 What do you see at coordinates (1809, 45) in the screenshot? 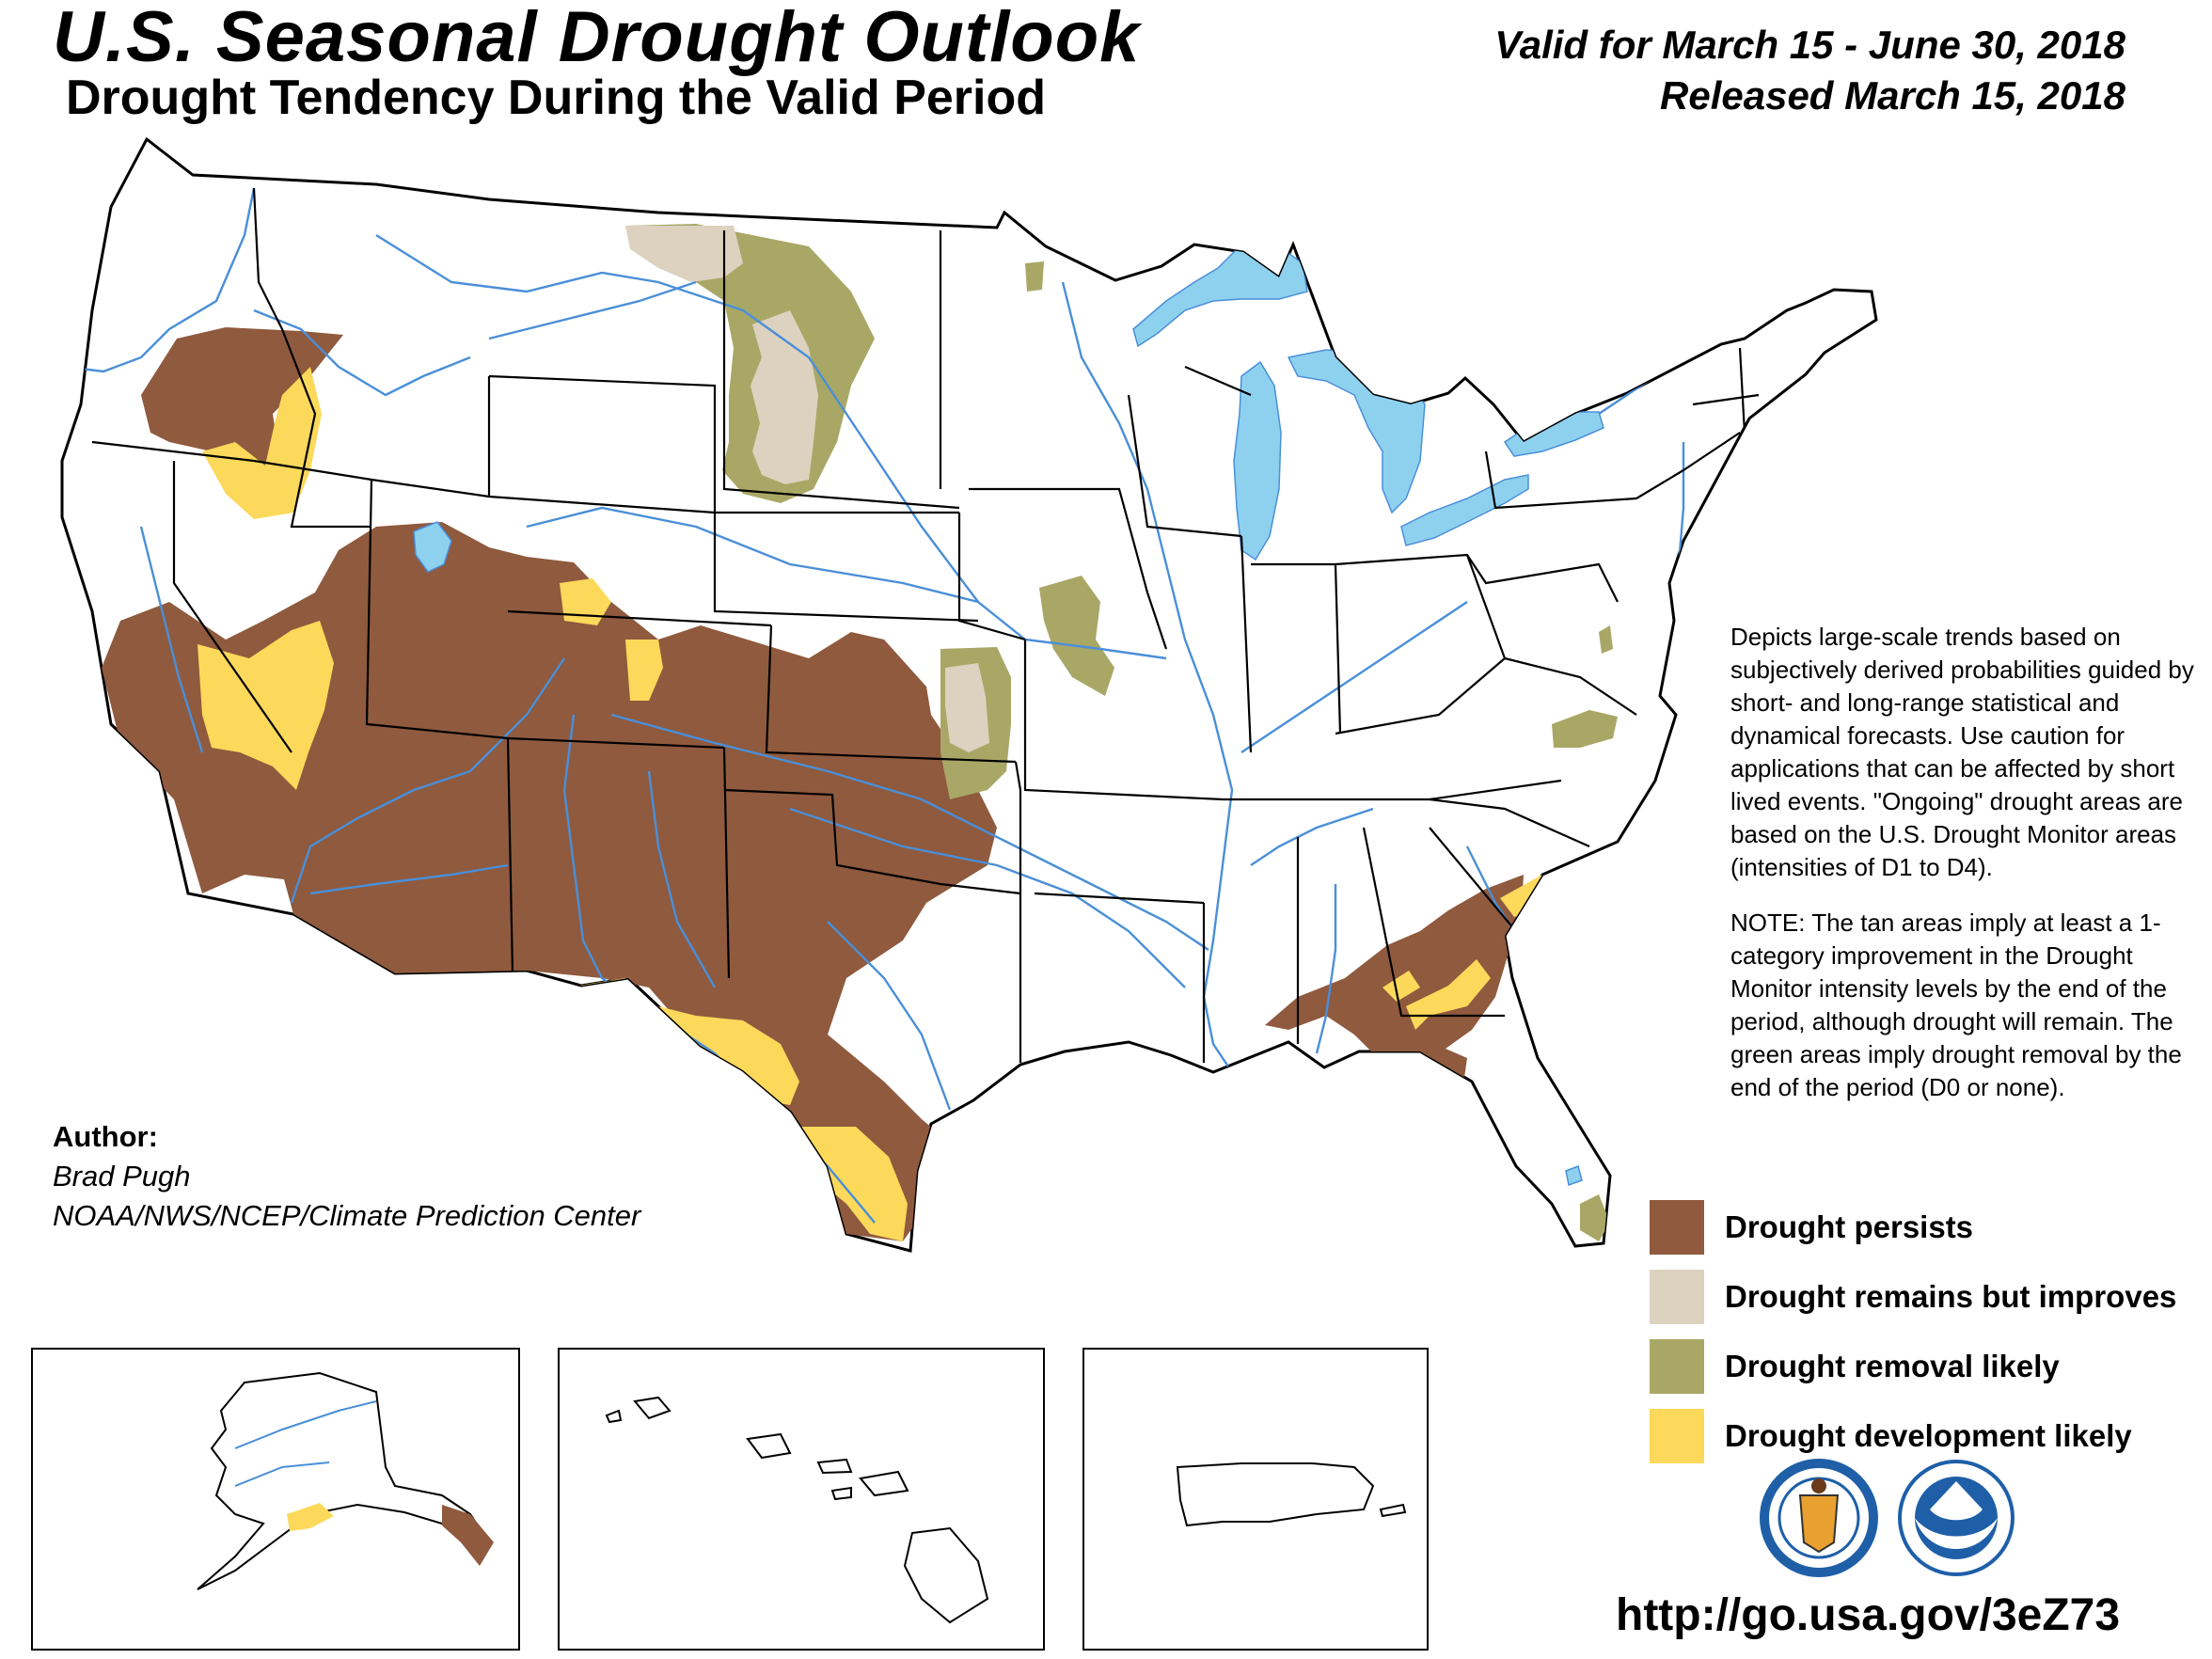
I see `valid-period: Valid for March 15 - June 30, 2018` at bounding box center [1809, 45].